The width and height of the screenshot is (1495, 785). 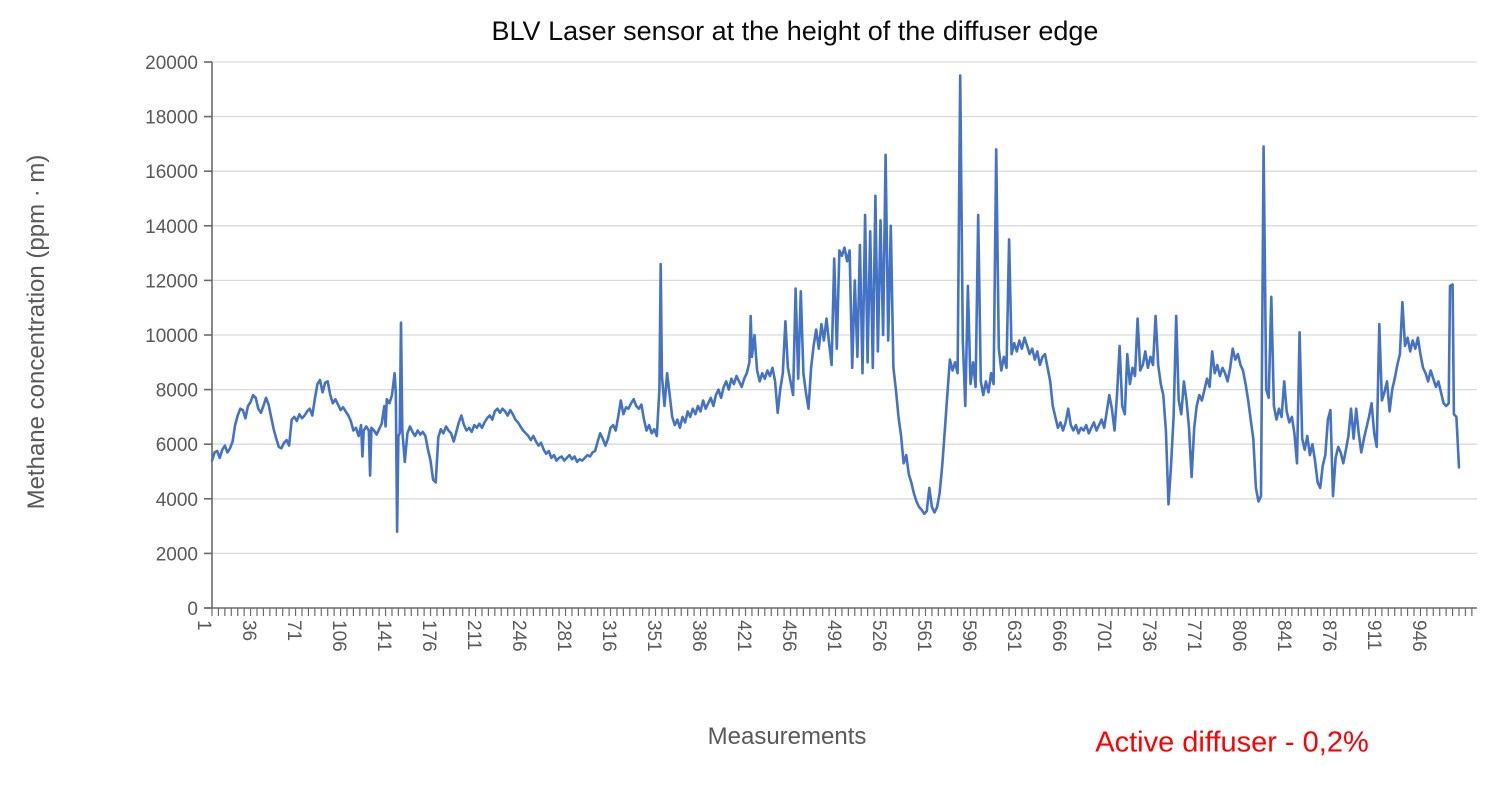 I want to click on y-tick-label: 8000, so click(x=177, y=391).